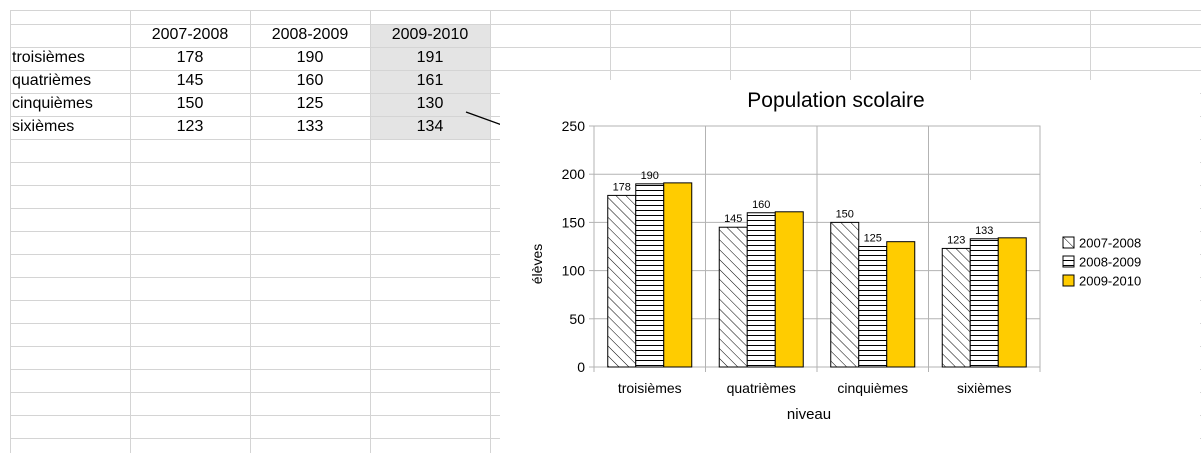  Describe the element at coordinates (984, 231) in the screenshot. I see `data-label: 133` at that location.